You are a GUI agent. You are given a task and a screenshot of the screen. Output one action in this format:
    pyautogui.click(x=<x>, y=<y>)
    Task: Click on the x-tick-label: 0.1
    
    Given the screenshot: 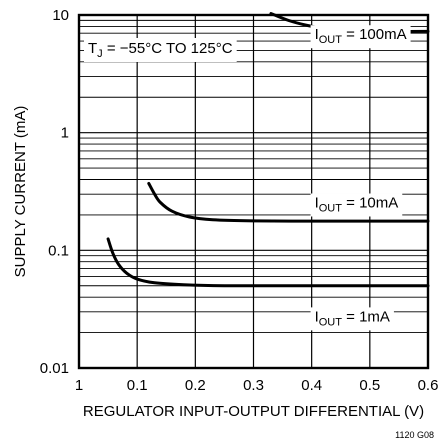 What is the action you would take?
    pyautogui.click(x=137, y=385)
    